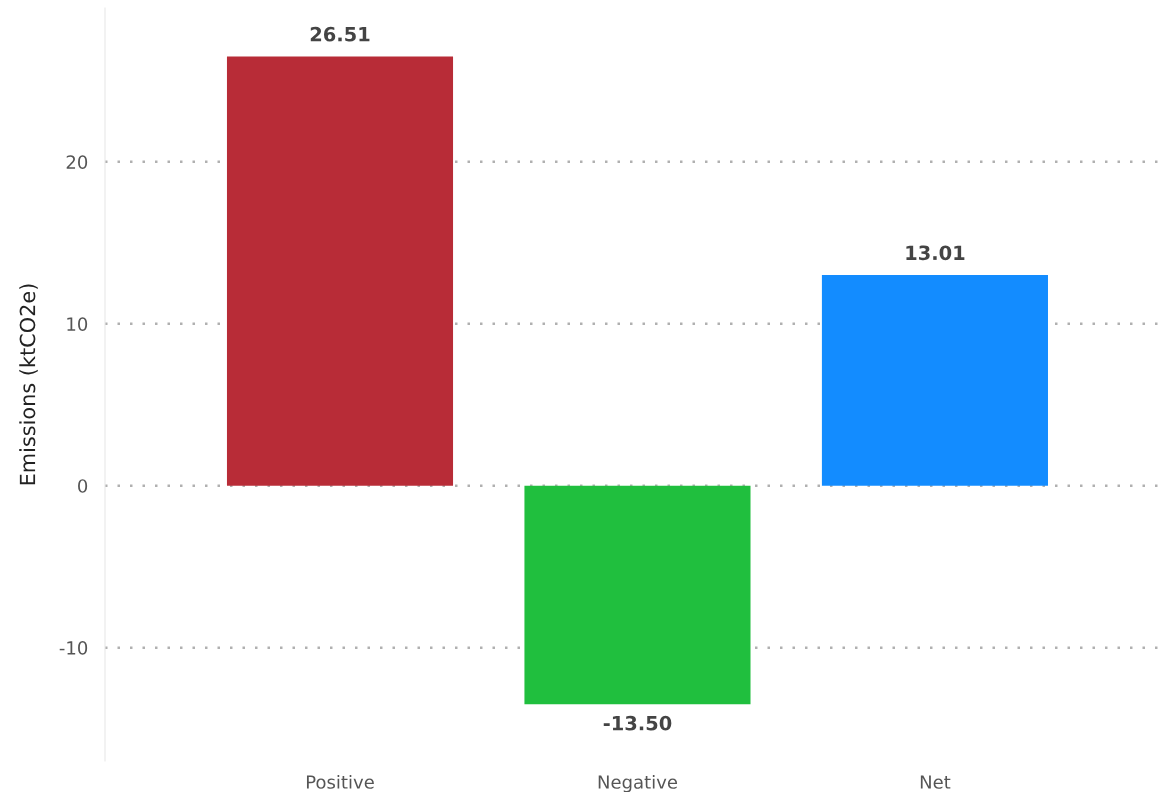 This screenshot has width=1164, height=792. What do you see at coordinates (935, 782) in the screenshot?
I see `x-tick-label: Net` at bounding box center [935, 782].